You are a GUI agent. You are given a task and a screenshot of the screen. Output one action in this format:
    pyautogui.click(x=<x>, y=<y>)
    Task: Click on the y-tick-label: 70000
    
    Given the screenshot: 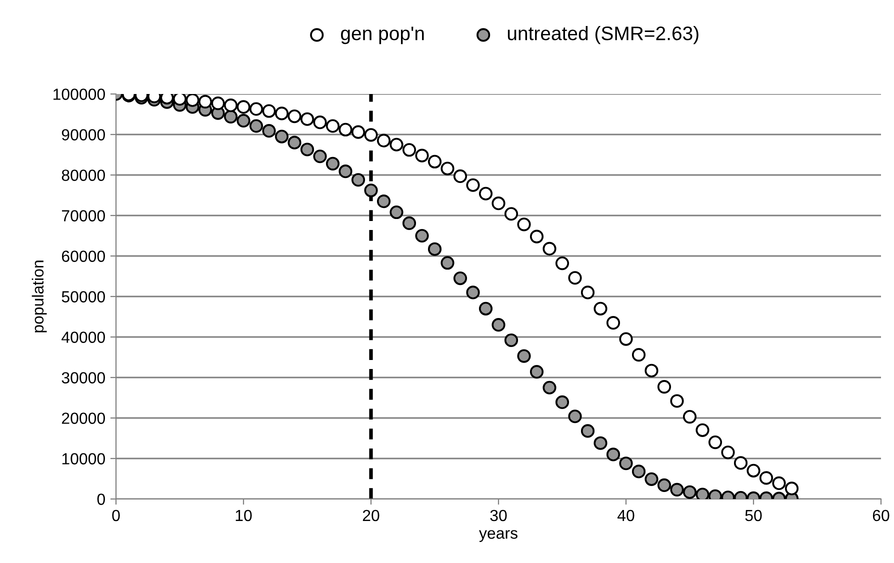 What is the action you would take?
    pyautogui.click(x=83, y=216)
    